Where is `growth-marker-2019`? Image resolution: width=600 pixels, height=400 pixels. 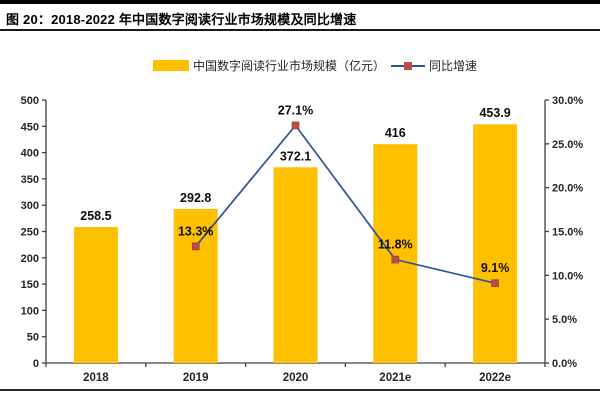 growth-marker-2019 is located at coordinates (195, 246).